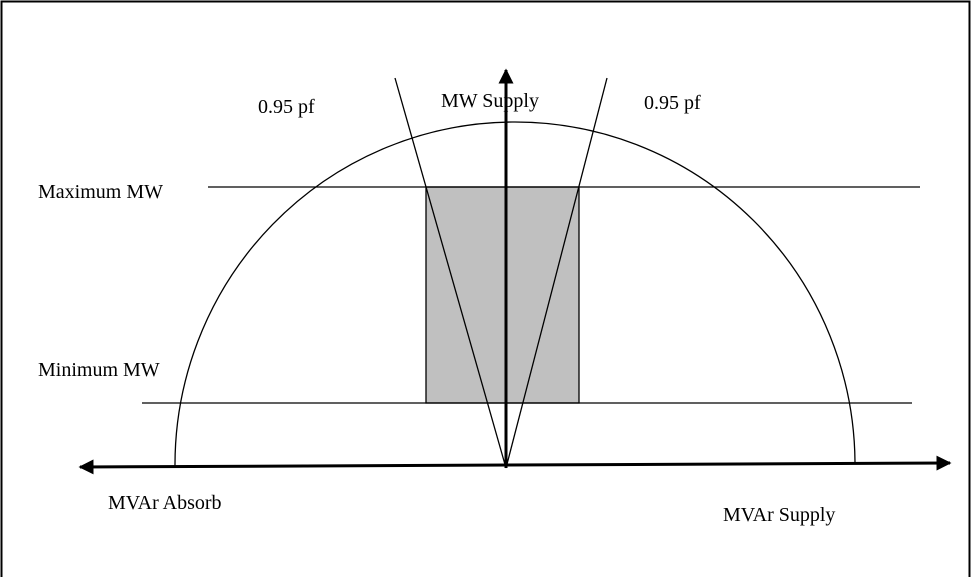 This screenshot has width=971, height=577. Describe the element at coordinates (502, 295) in the screenshot. I see `operating-region` at that location.